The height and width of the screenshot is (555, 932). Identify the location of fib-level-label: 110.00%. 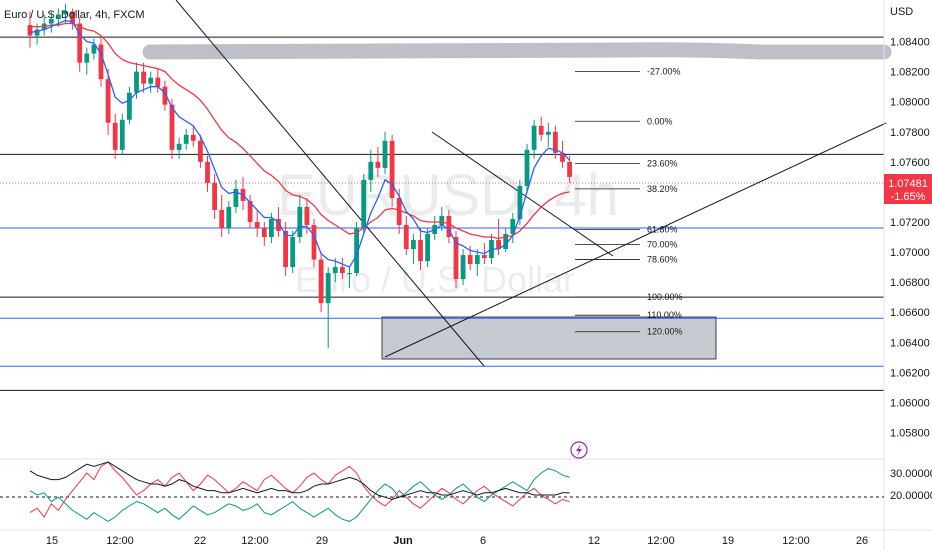
(664, 315).